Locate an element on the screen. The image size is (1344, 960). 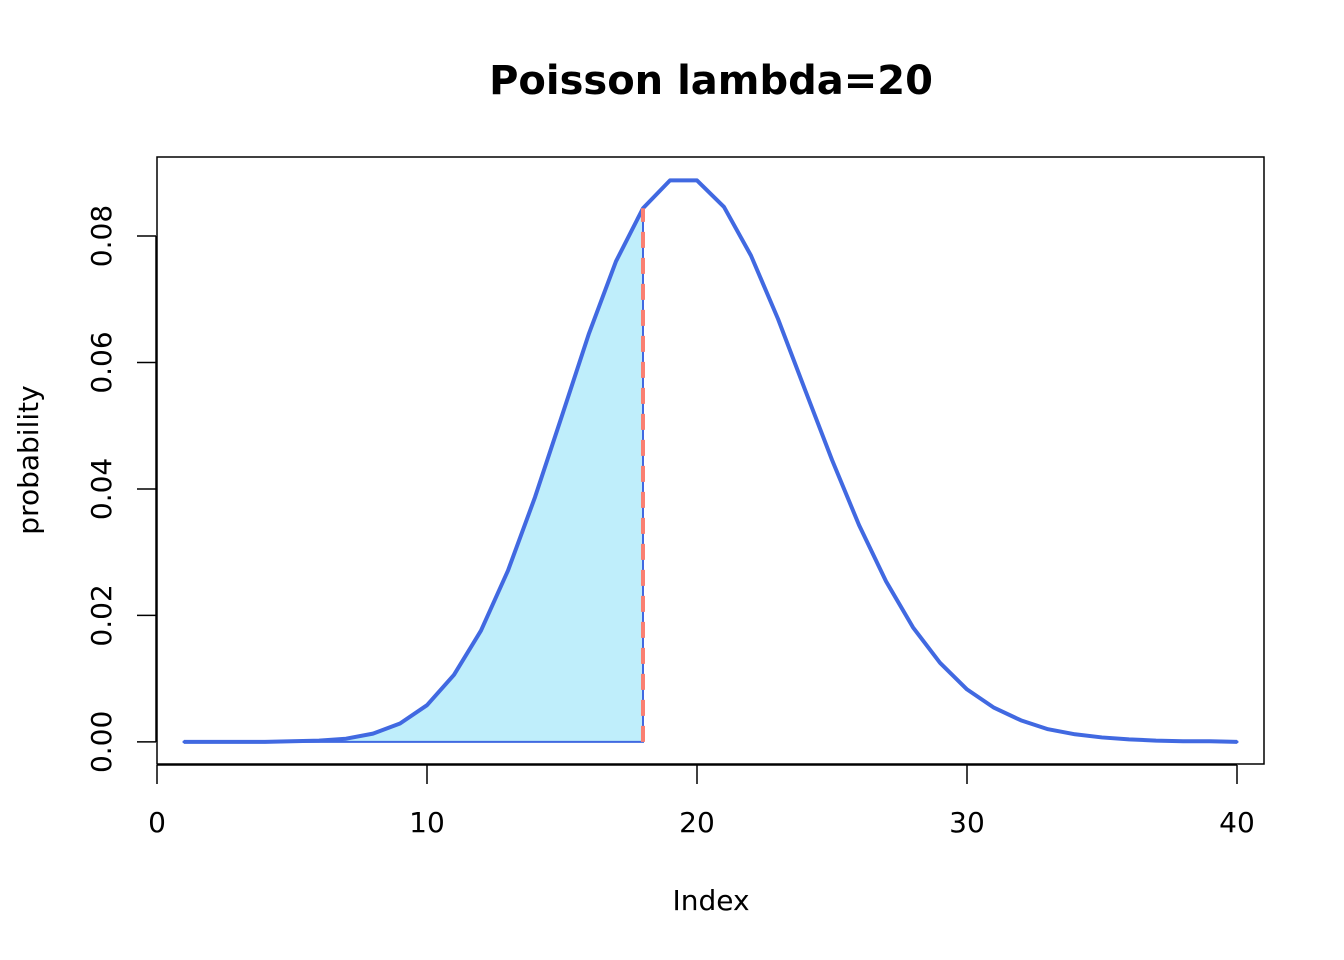
y-tick-label: 0.02 is located at coordinates (101, 615).